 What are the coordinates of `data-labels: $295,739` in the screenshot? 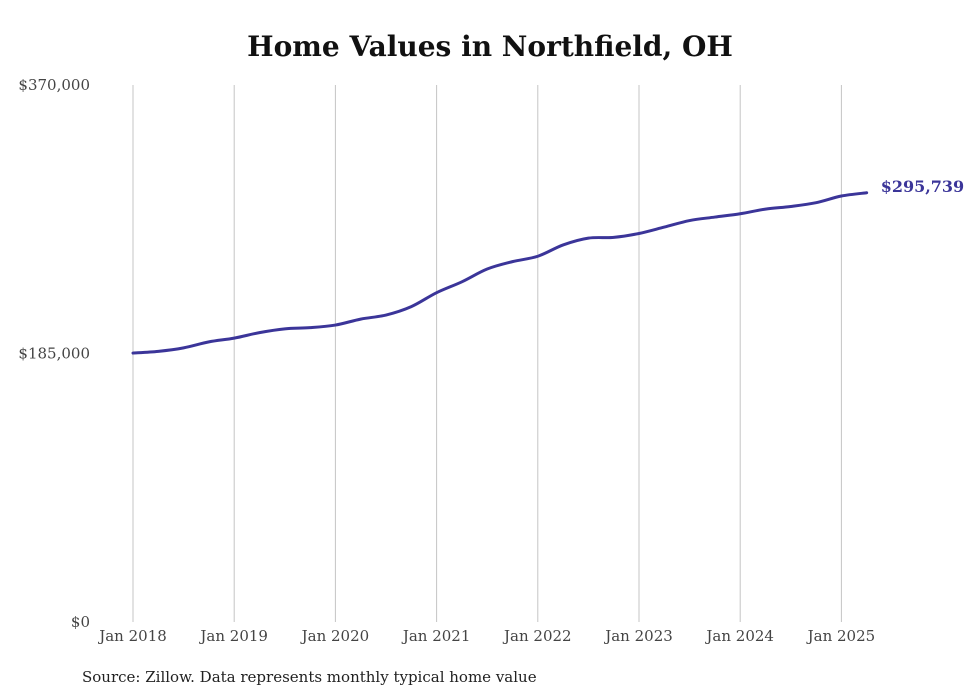 It's located at (923, 186).